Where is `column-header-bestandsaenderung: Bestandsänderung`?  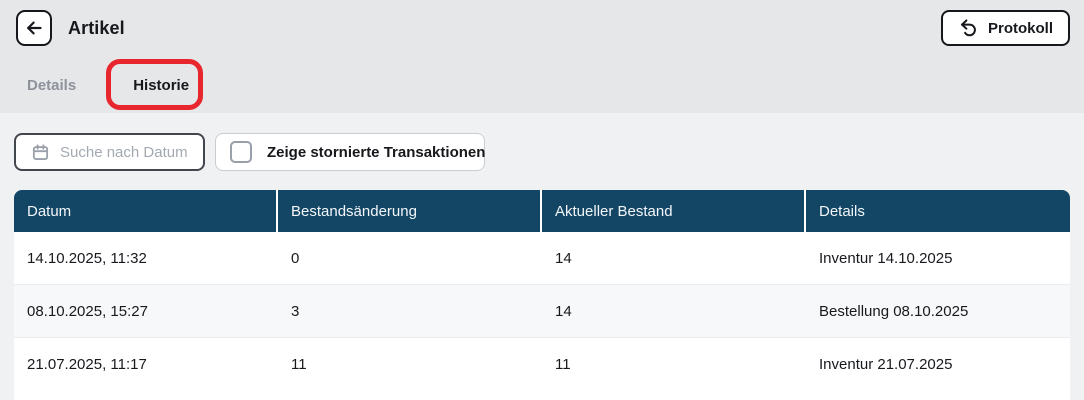 column-header-bestandsaenderung: Bestandsänderung is located at coordinates (410, 211).